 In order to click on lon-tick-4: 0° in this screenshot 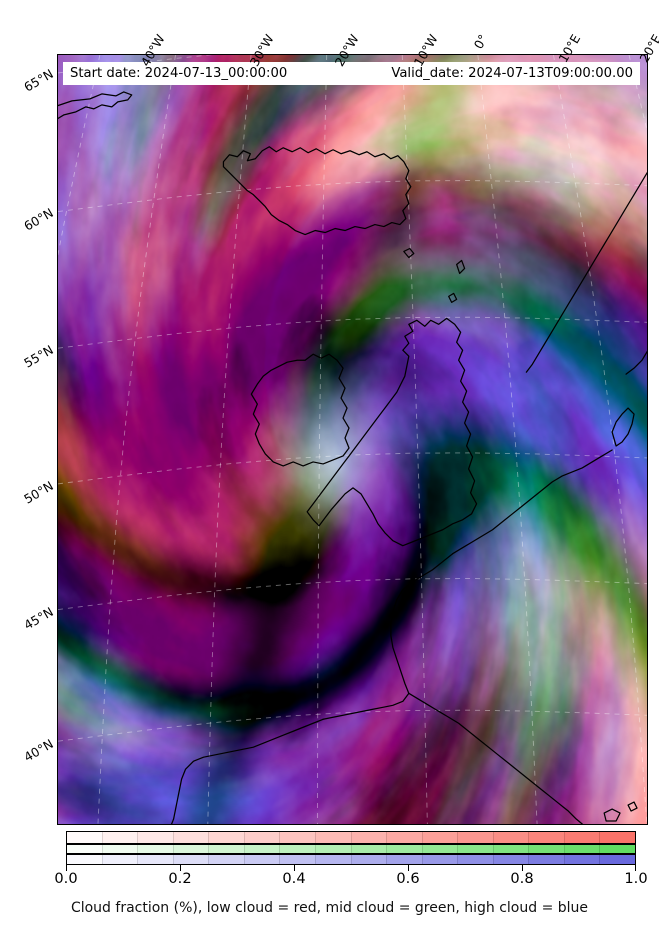, I will do `click(480, 41)`.